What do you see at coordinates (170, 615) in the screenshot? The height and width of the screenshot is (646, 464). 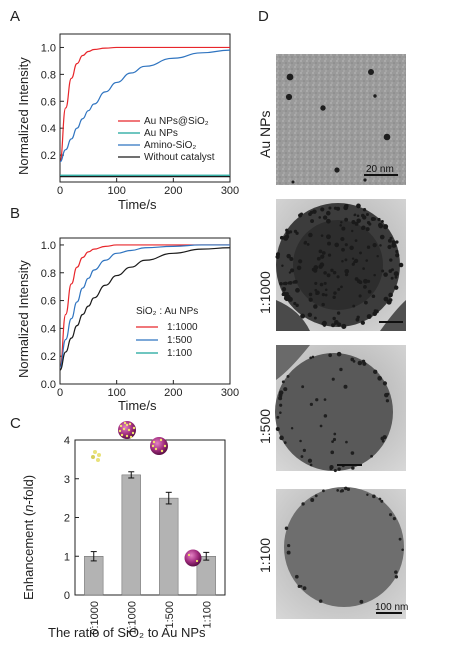 I see `chart-c-xtick-label-3: 1:500` at bounding box center [170, 615].